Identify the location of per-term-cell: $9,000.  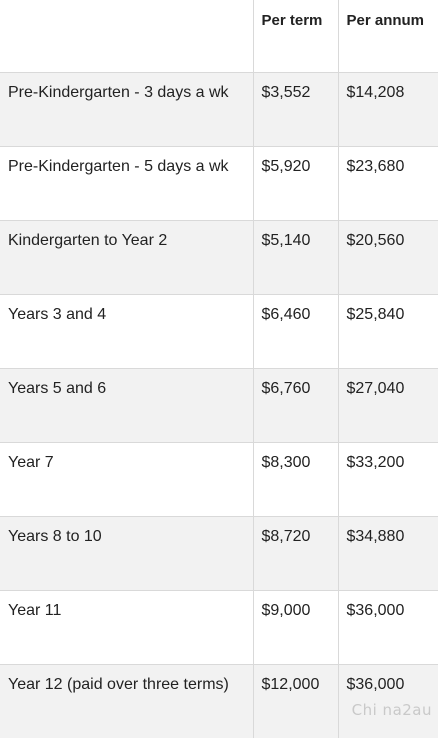
(295, 628).